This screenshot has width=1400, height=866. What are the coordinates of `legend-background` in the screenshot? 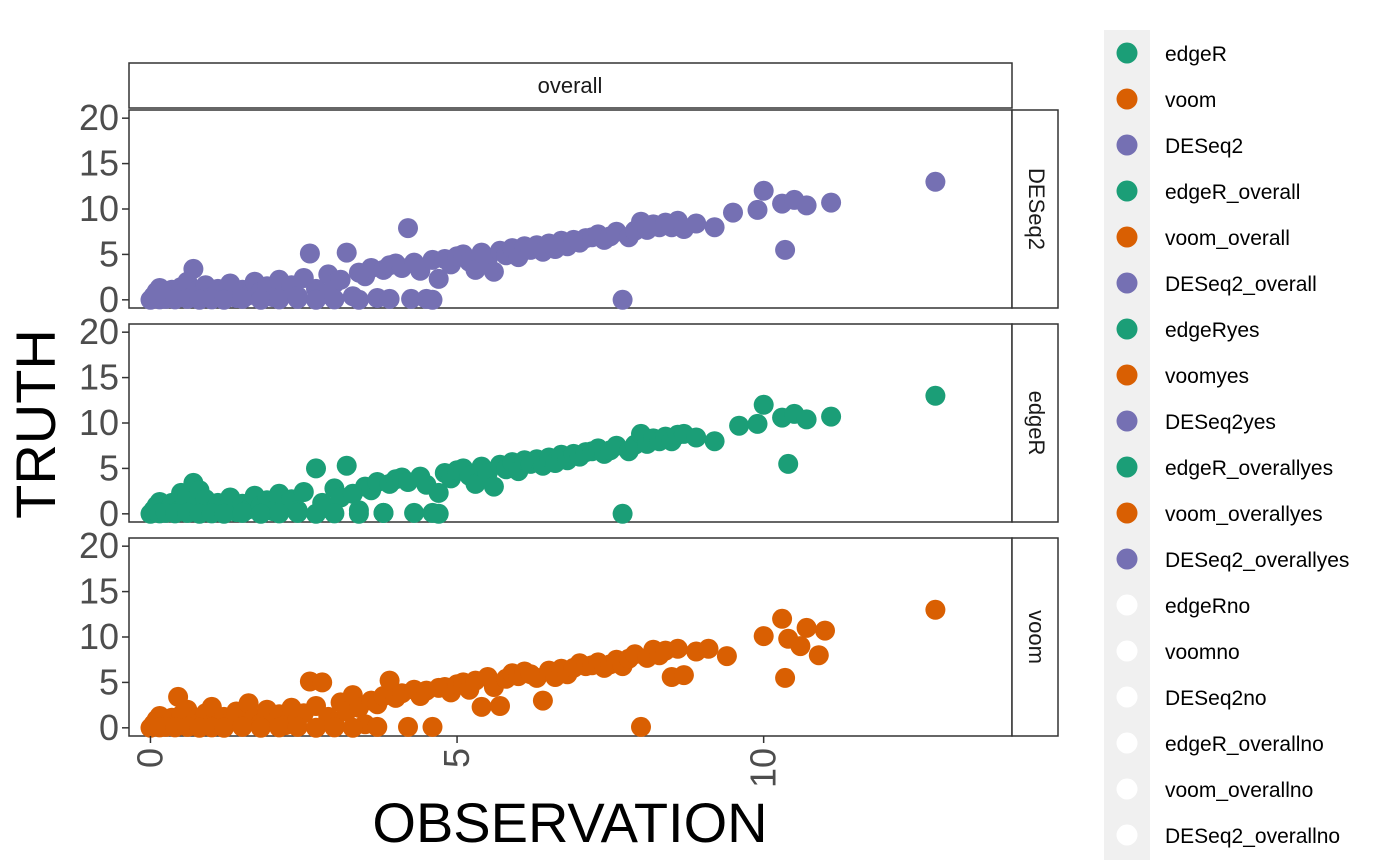 It's located at (1127, 445).